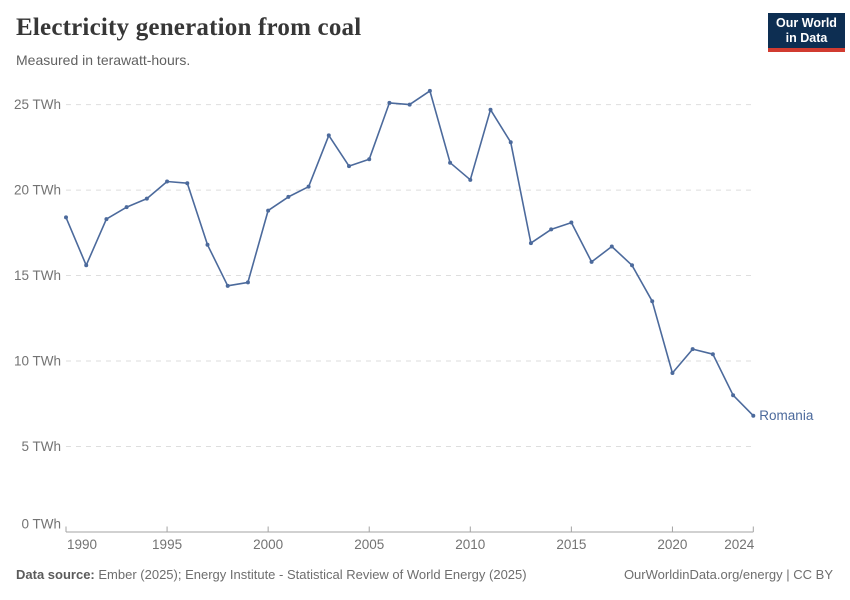 The image size is (850, 600). What do you see at coordinates (167, 544) in the screenshot?
I see `x-axis-tick-label: 1995` at bounding box center [167, 544].